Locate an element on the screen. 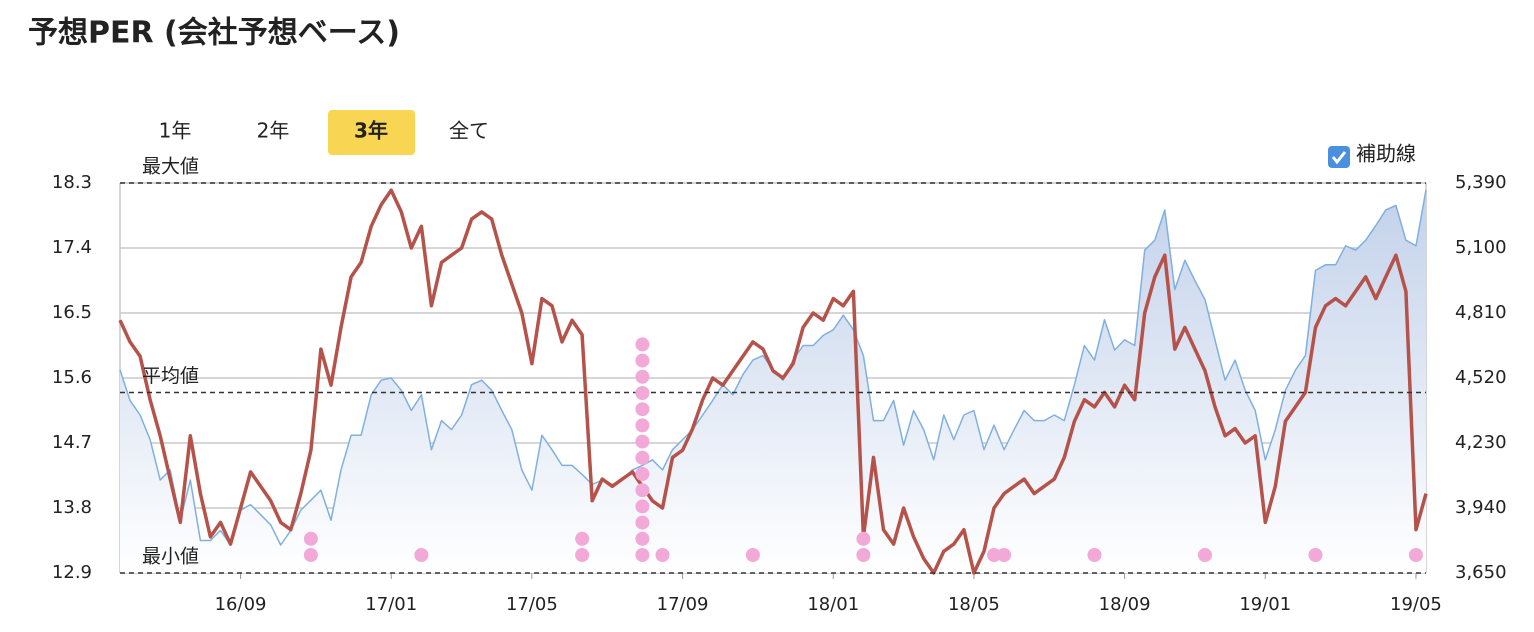 The width and height of the screenshot is (1534, 632). tab-active-bg is located at coordinates (371, 132).